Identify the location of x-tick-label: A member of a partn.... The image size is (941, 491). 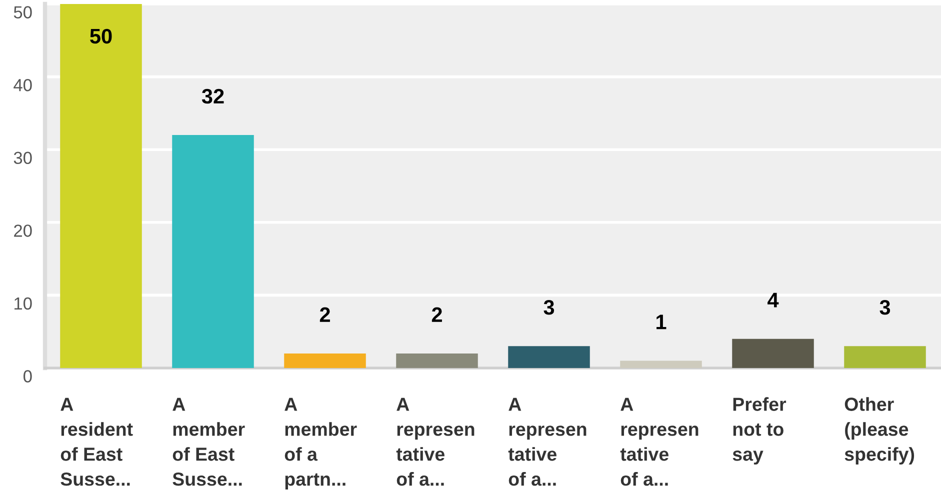
(320, 444).